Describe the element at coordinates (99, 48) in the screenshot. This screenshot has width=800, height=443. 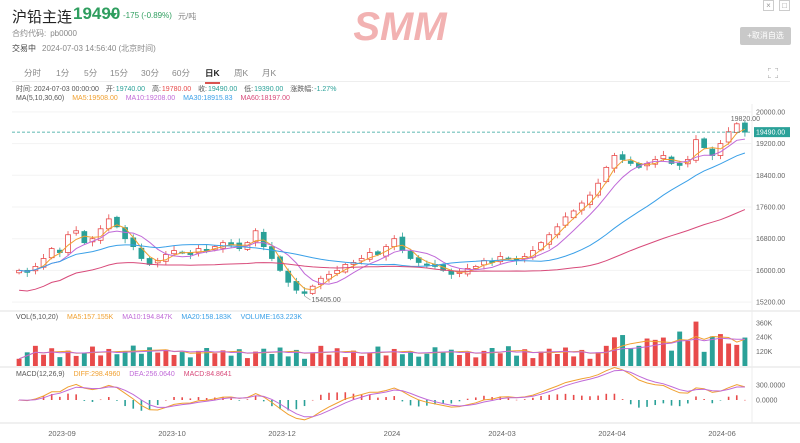
I see `trading-time: 2024-07-03 14:56:40 (北京时间)` at that location.